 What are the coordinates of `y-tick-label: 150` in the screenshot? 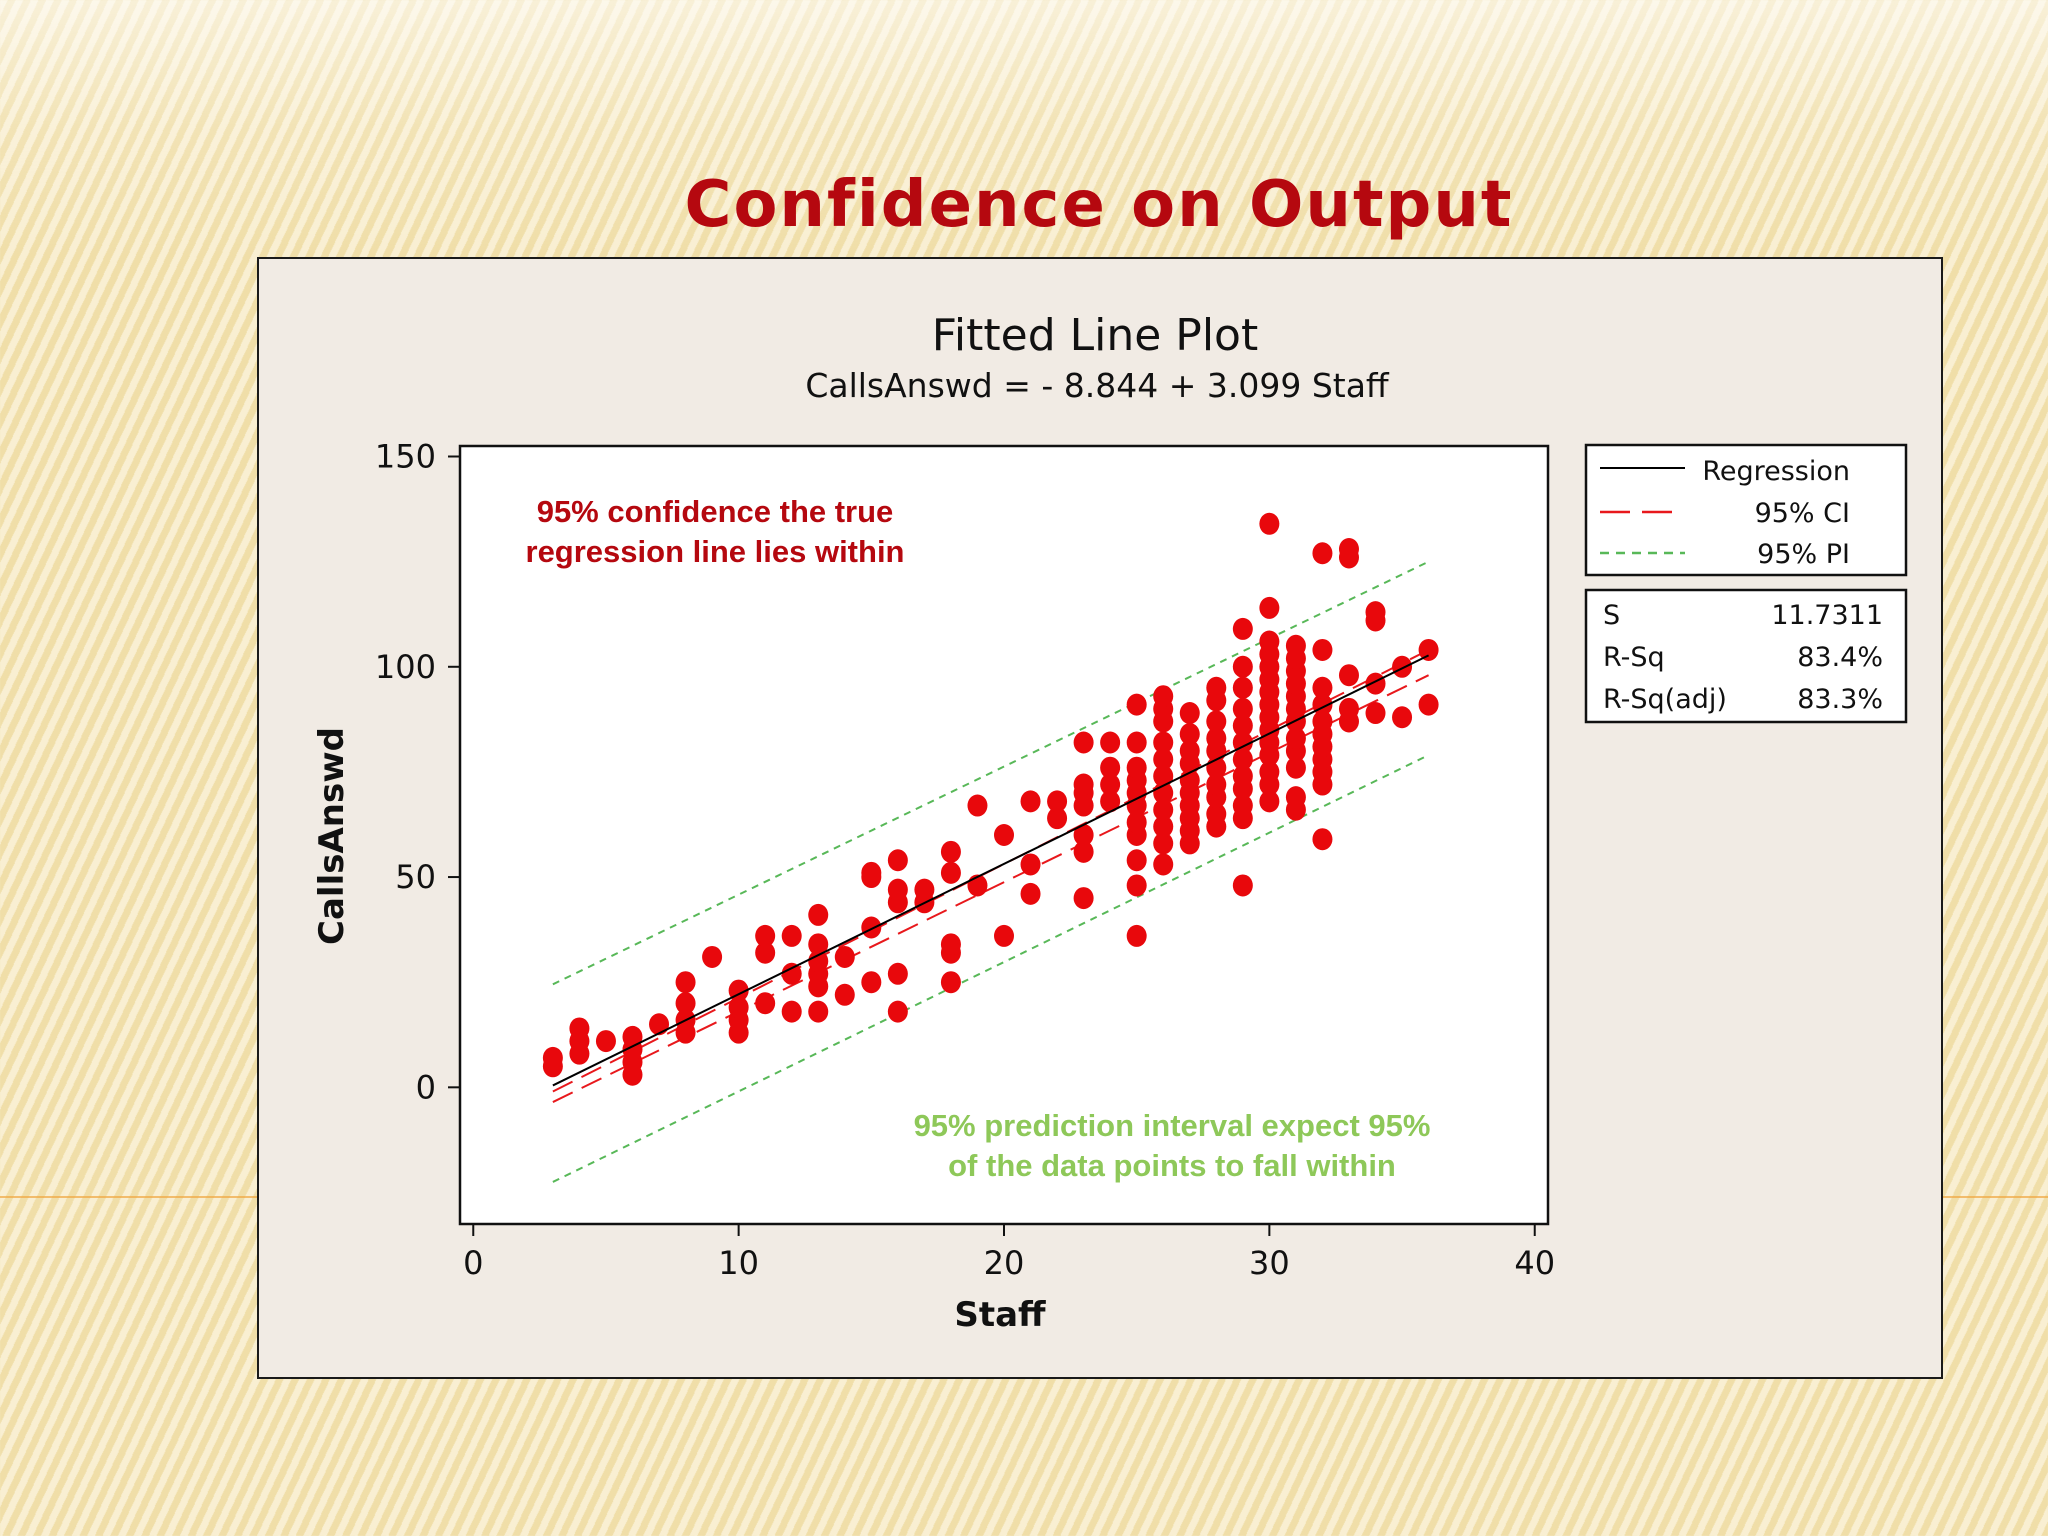 It's located at (405, 457).